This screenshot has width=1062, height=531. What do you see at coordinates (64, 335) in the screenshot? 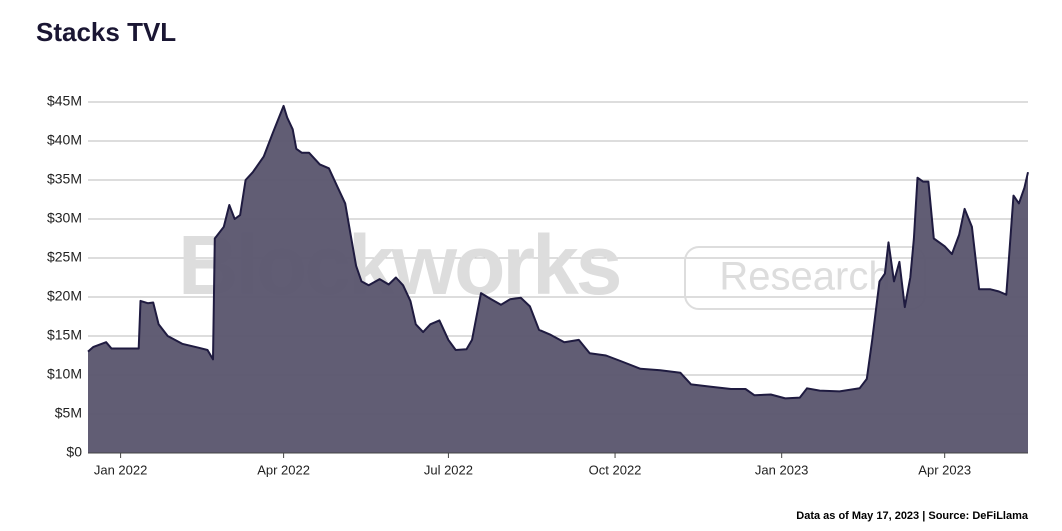
I see `y-tick-label: $15M` at bounding box center [64, 335].